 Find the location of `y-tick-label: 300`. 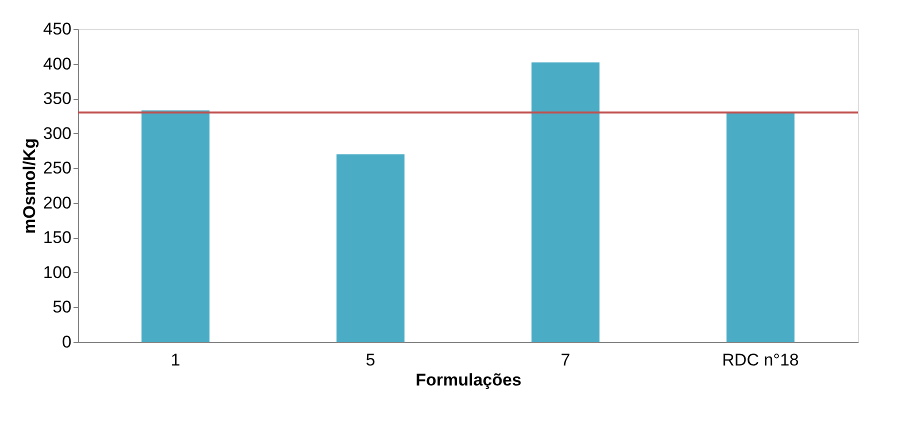

y-tick-label: 300 is located at coordinates (57, 133).